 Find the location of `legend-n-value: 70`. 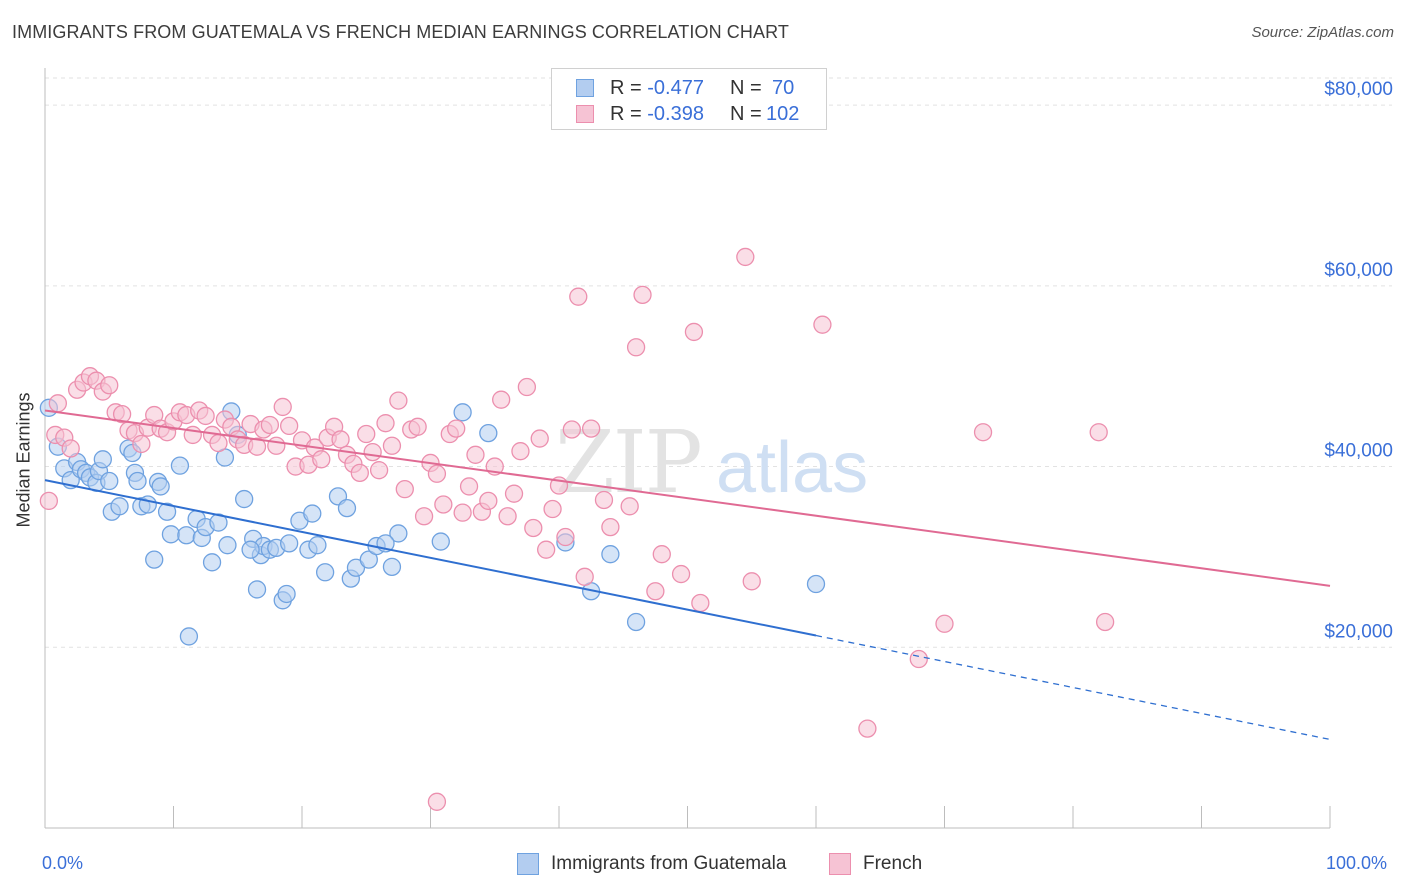

legend-n-value: 70 is located at coordinates (783, 88).